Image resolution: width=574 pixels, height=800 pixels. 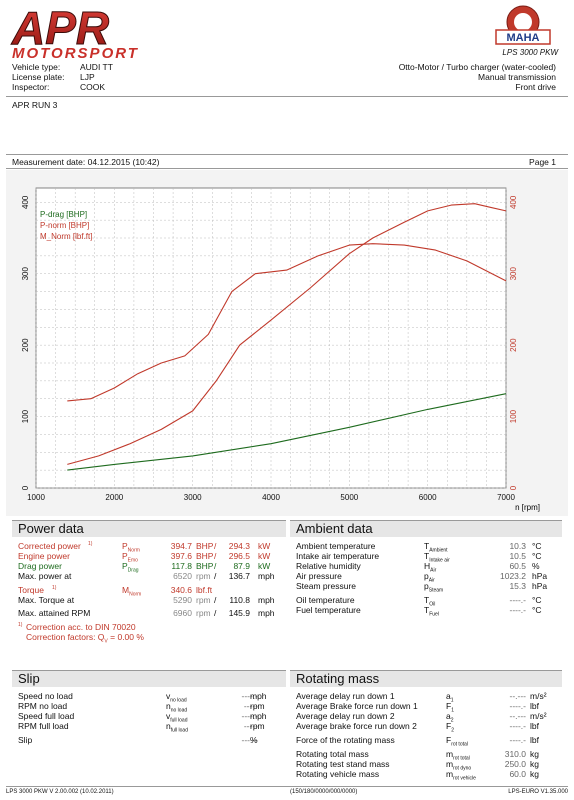 What do you see at coordinates (319, 576) in the screenshot?
I see `ambient-label: Air pressure` at bounding box center [319, 576].